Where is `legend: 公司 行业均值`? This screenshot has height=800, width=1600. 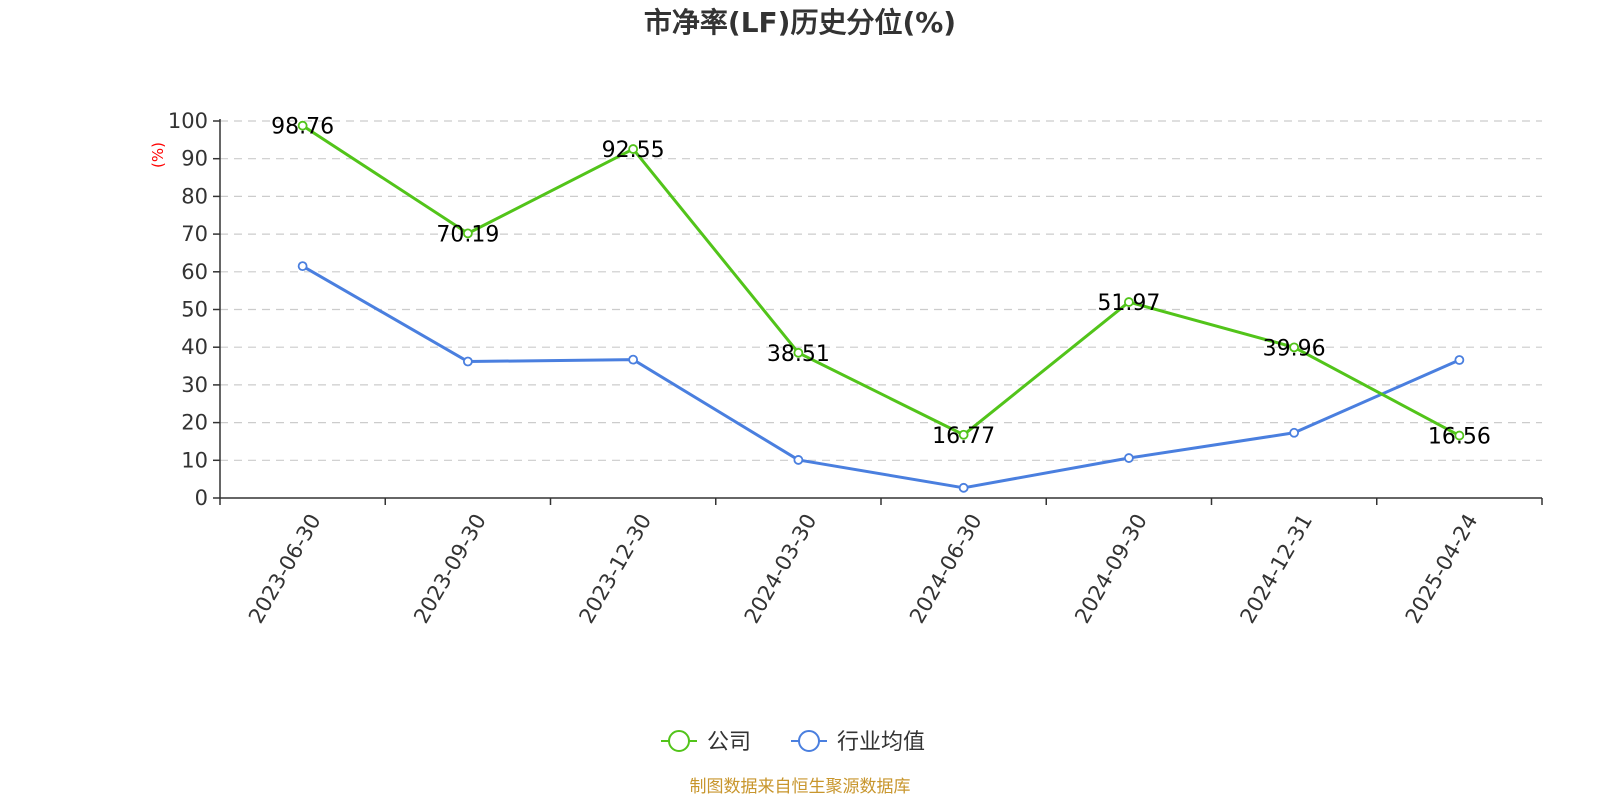
legend: 公司 行业均值 is located at coordinates (793, 742).